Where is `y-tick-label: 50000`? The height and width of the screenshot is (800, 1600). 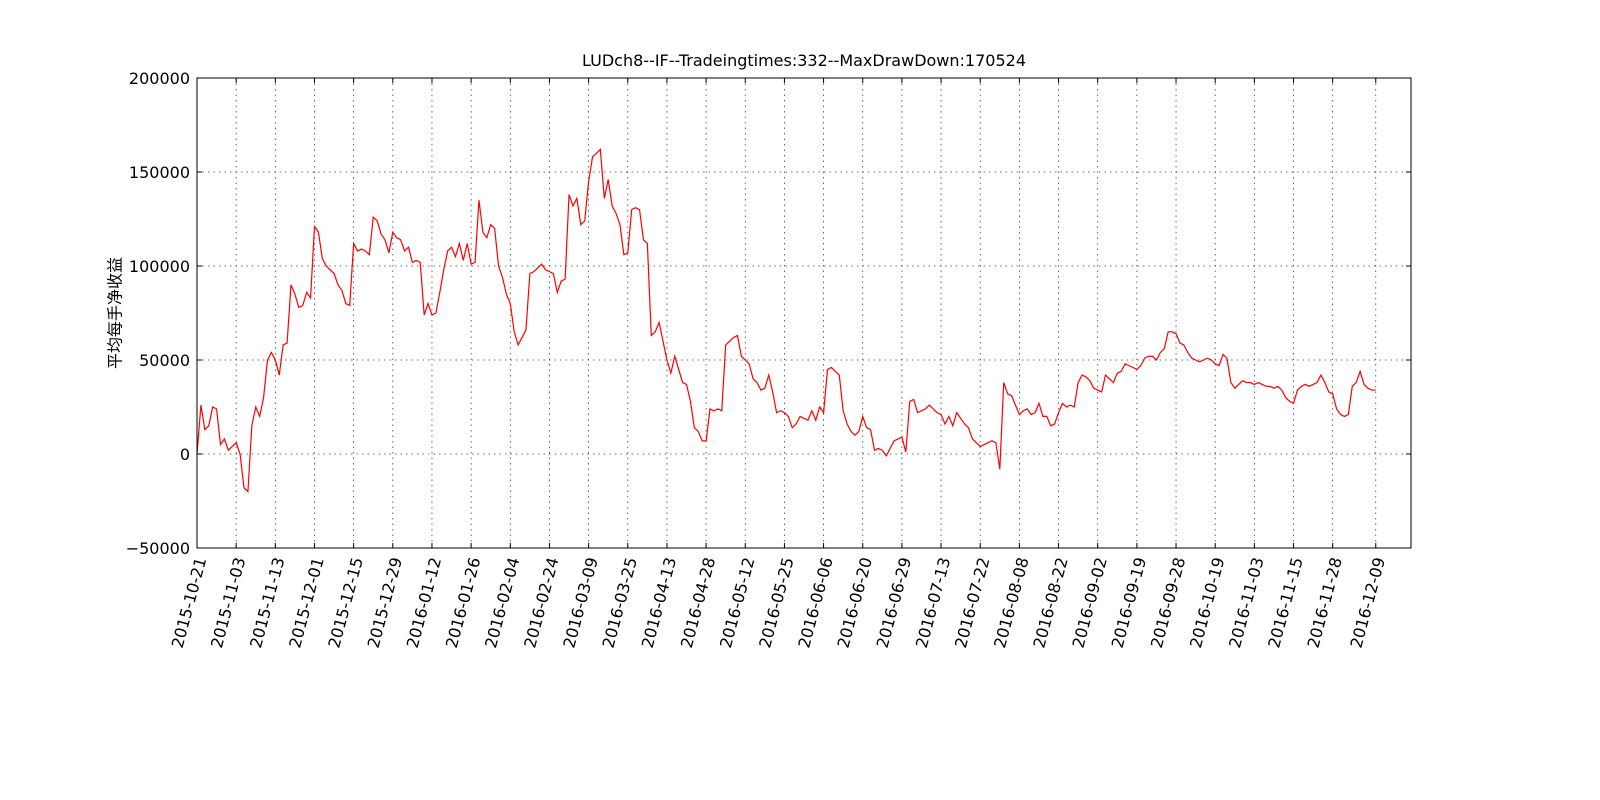
y-tick-label: 50000 is located at coordinates (164, 360).